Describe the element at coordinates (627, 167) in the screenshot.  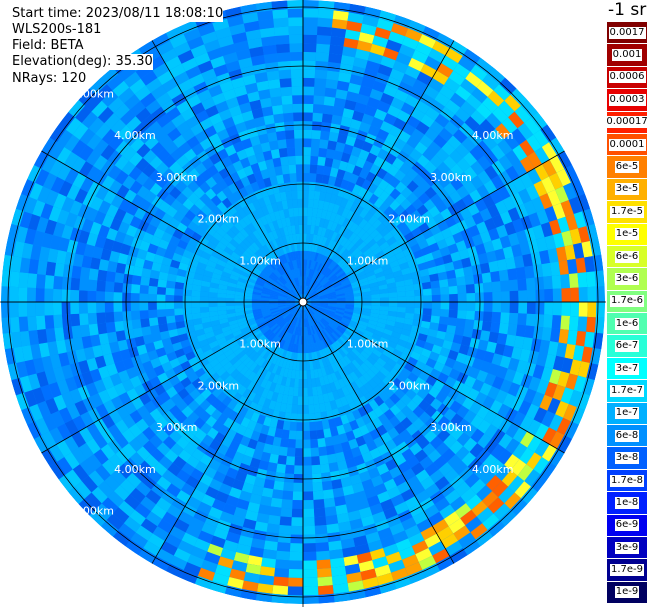
I see `colorbar-level-label: 6e-5` at that location.